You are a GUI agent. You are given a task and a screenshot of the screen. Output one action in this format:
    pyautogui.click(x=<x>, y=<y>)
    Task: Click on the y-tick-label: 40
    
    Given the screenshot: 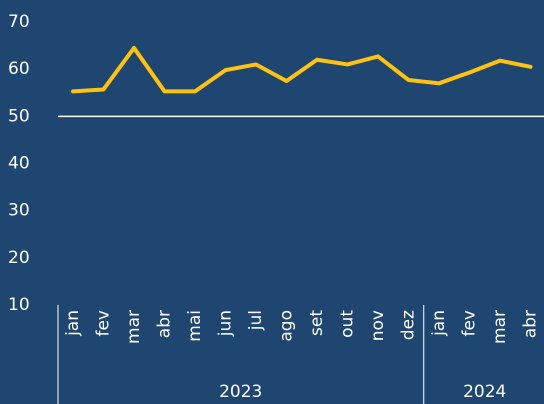 What is the action you would take?
    pyautogui.click(x=19, y=164)
    